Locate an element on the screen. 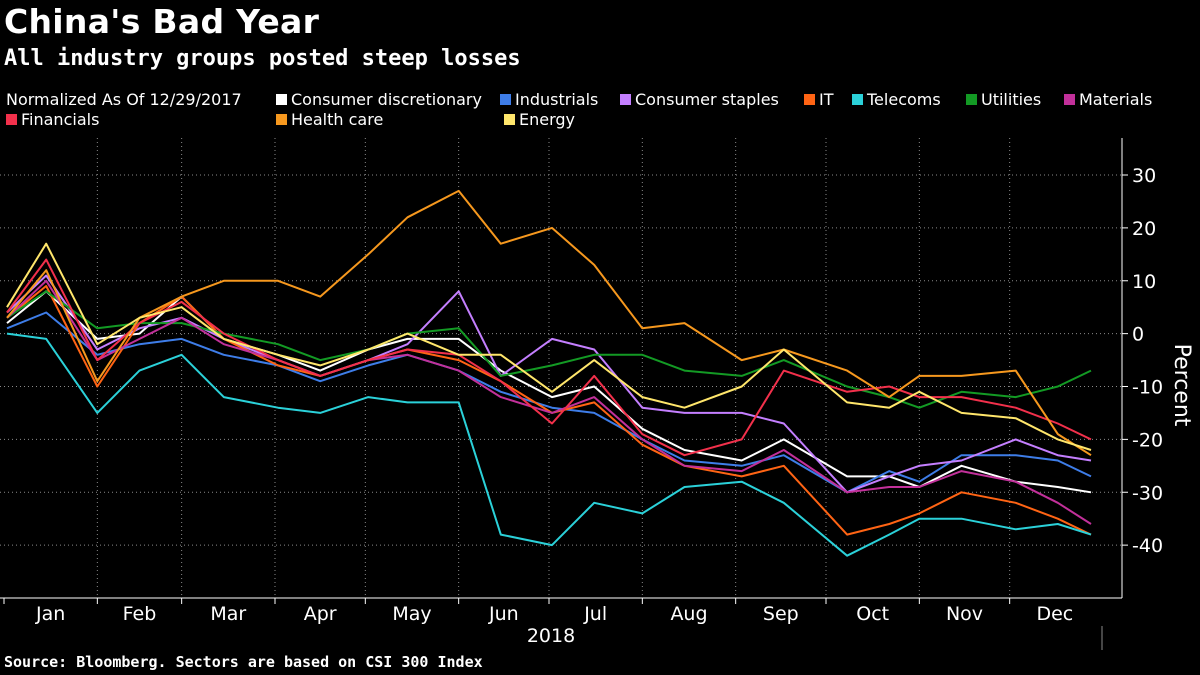 This screenshot has height=675, width=1200. chart-subtitle: All industry groups posted steep losses is located at coordinates (262, 58).